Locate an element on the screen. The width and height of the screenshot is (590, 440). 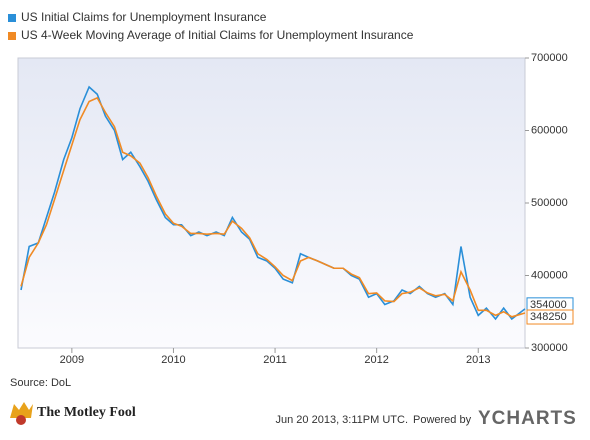
y-tick-label: 500000 is located at coordinates (549, 203).